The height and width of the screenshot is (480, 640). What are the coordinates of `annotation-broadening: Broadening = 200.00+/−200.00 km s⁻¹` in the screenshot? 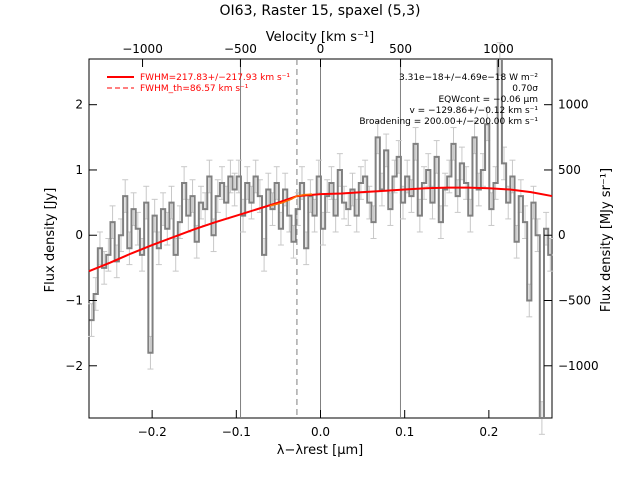 It's located at (448, 122).